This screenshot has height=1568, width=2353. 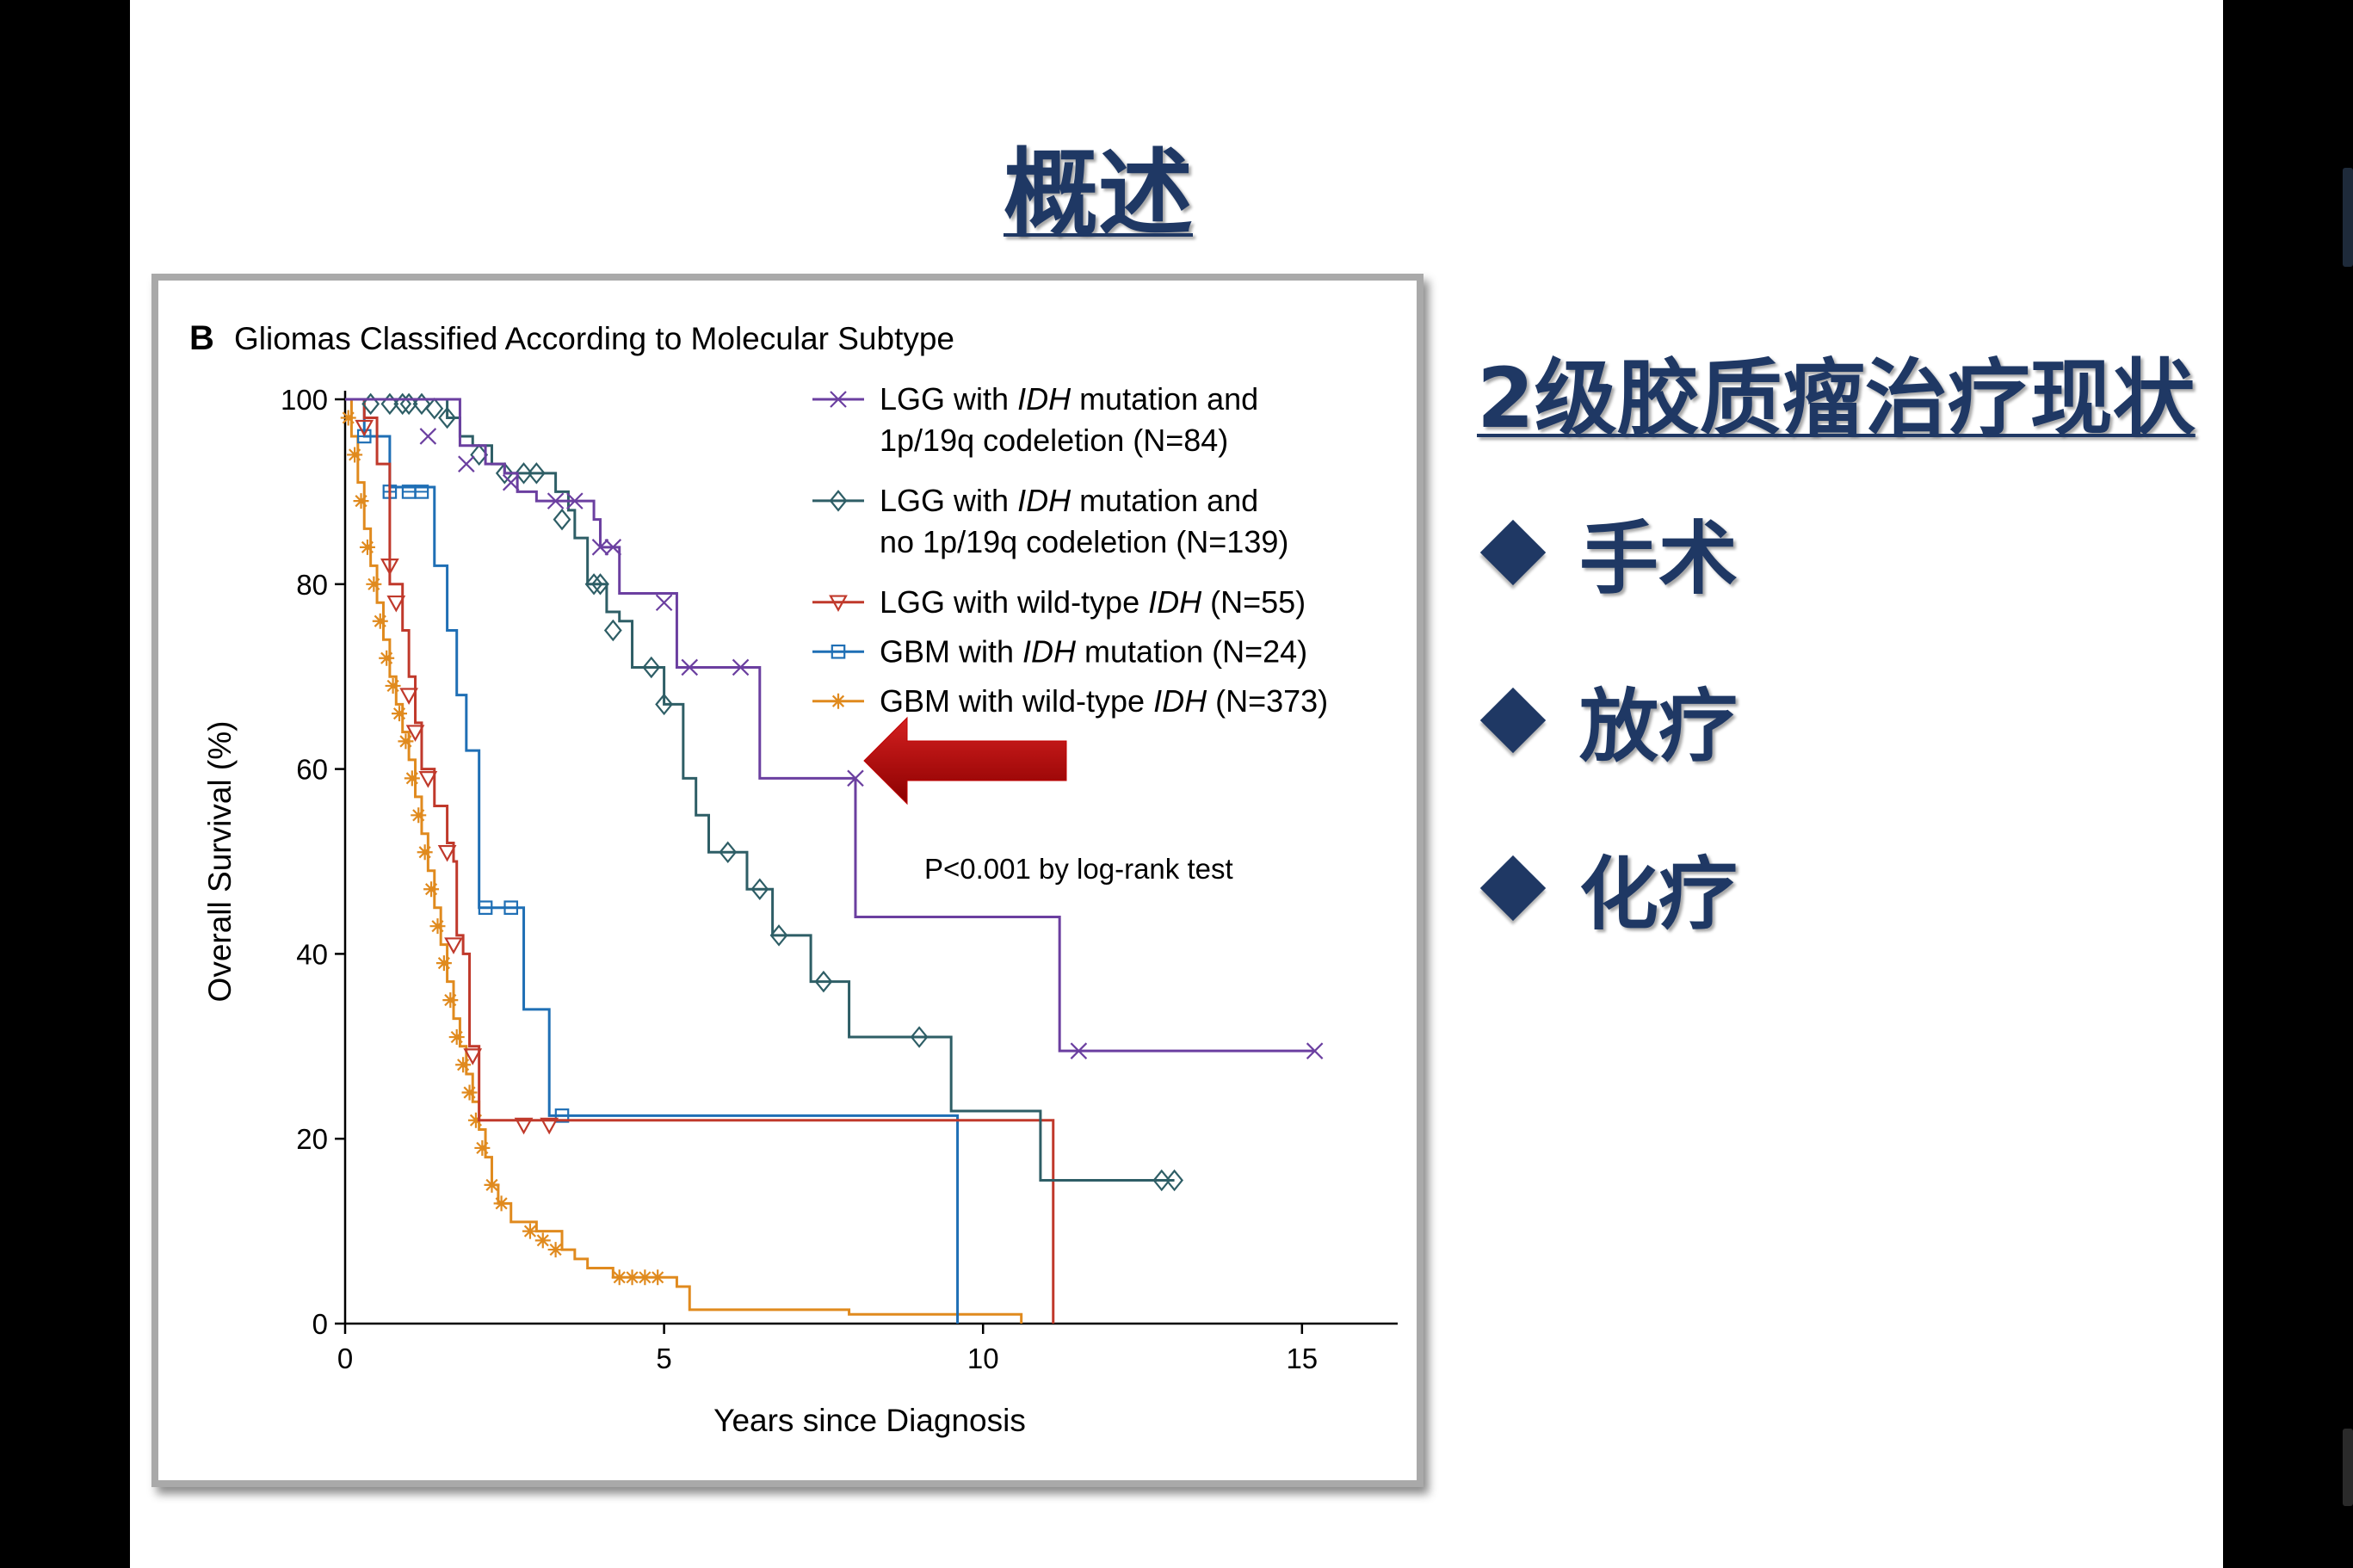 I want to click on x-tick-label: 0, so click(x=345, y=1359).